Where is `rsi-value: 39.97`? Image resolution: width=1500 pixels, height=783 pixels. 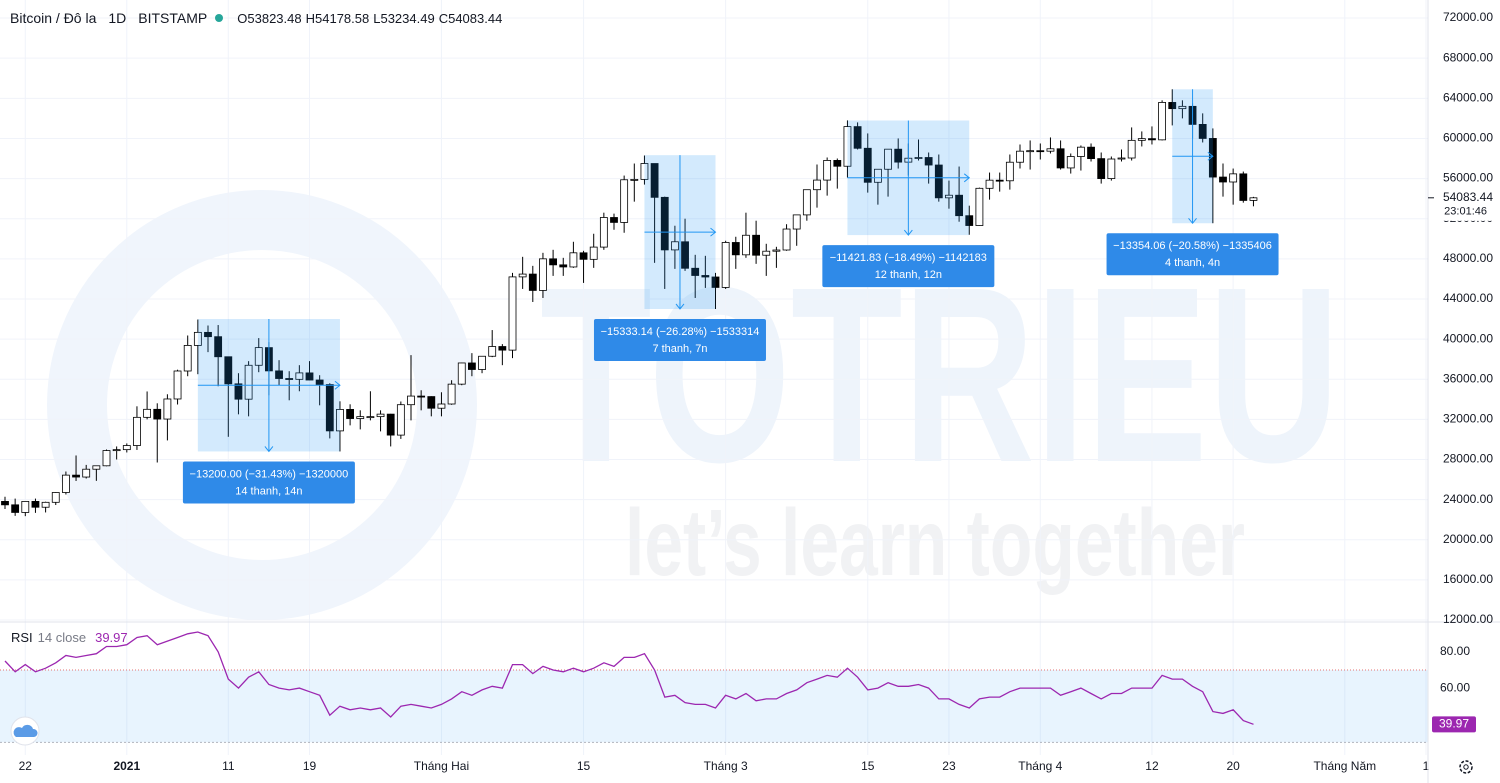
rsi-value: 39.97 is located at coordinates (111, 637).